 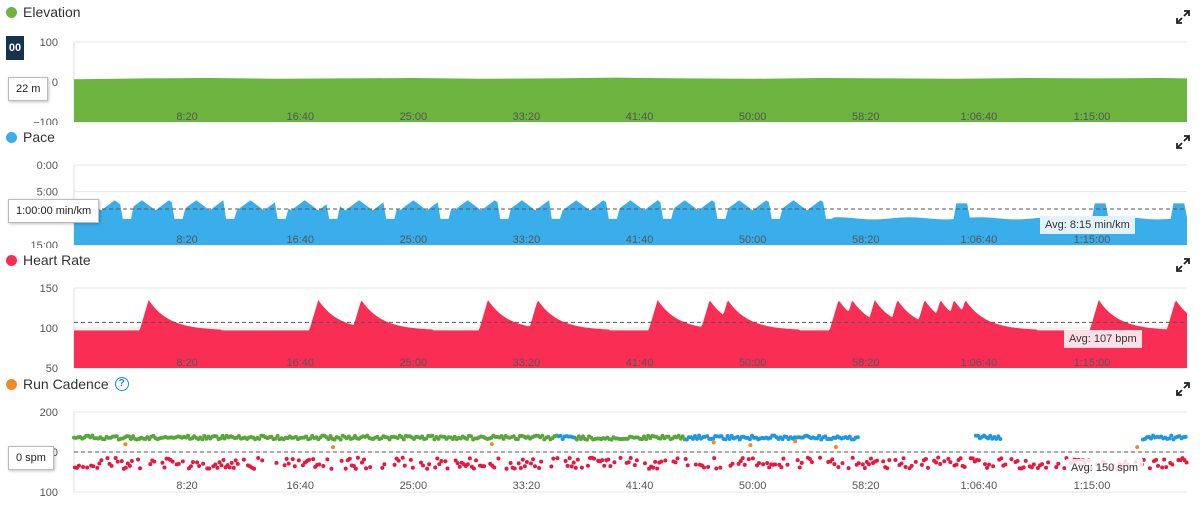 I want to click on y-tick-label: 15:00, so click(x=44, y=244).